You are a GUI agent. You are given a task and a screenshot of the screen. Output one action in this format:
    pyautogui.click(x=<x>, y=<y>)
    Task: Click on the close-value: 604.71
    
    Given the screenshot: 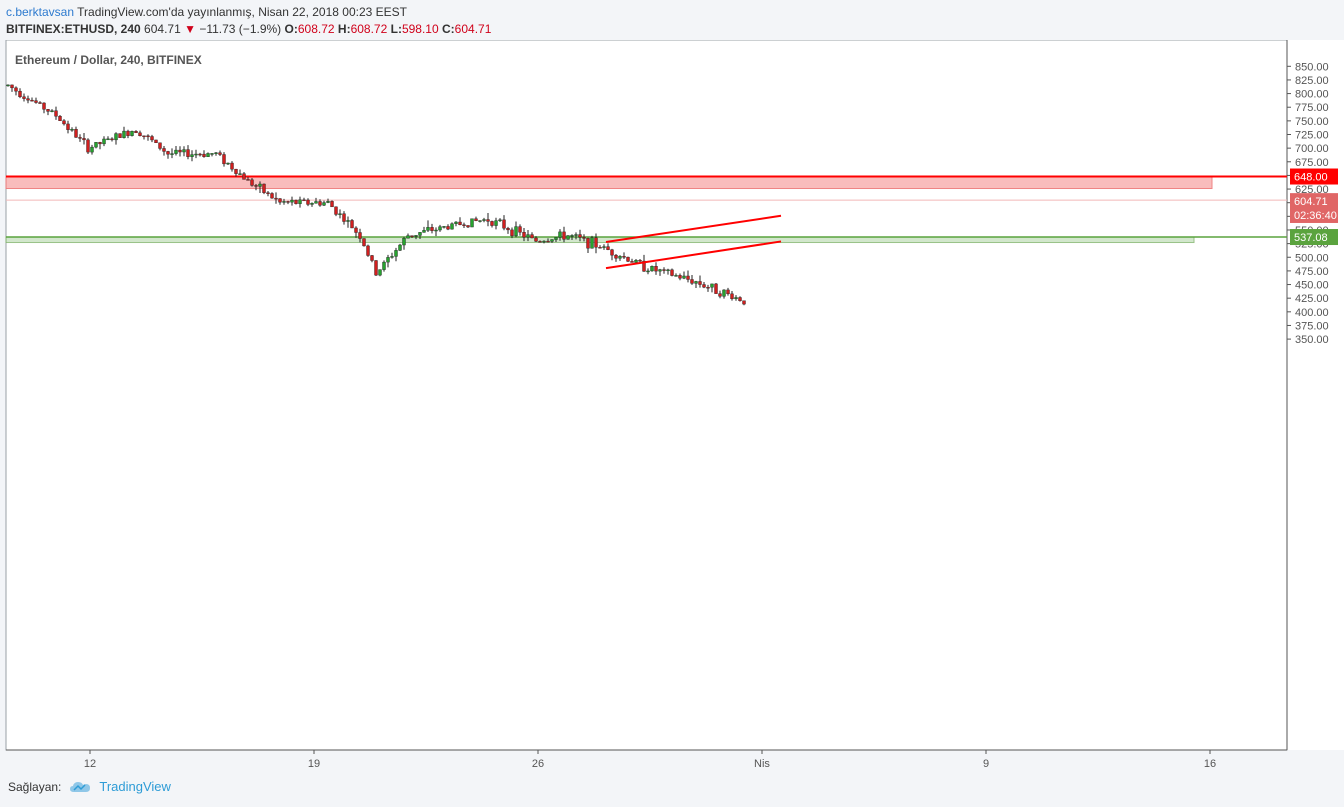 What is the action you would take?
    pyautogui.click(x=473, y=29)
    